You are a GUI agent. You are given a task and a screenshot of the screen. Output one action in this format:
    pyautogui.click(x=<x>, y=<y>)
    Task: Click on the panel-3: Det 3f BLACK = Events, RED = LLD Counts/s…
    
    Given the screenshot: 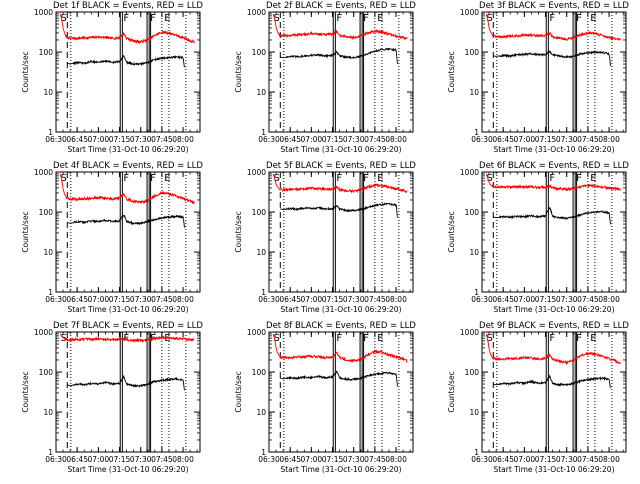 What is the action you would take?
    pyautogui.click(x=538, y=77)
    